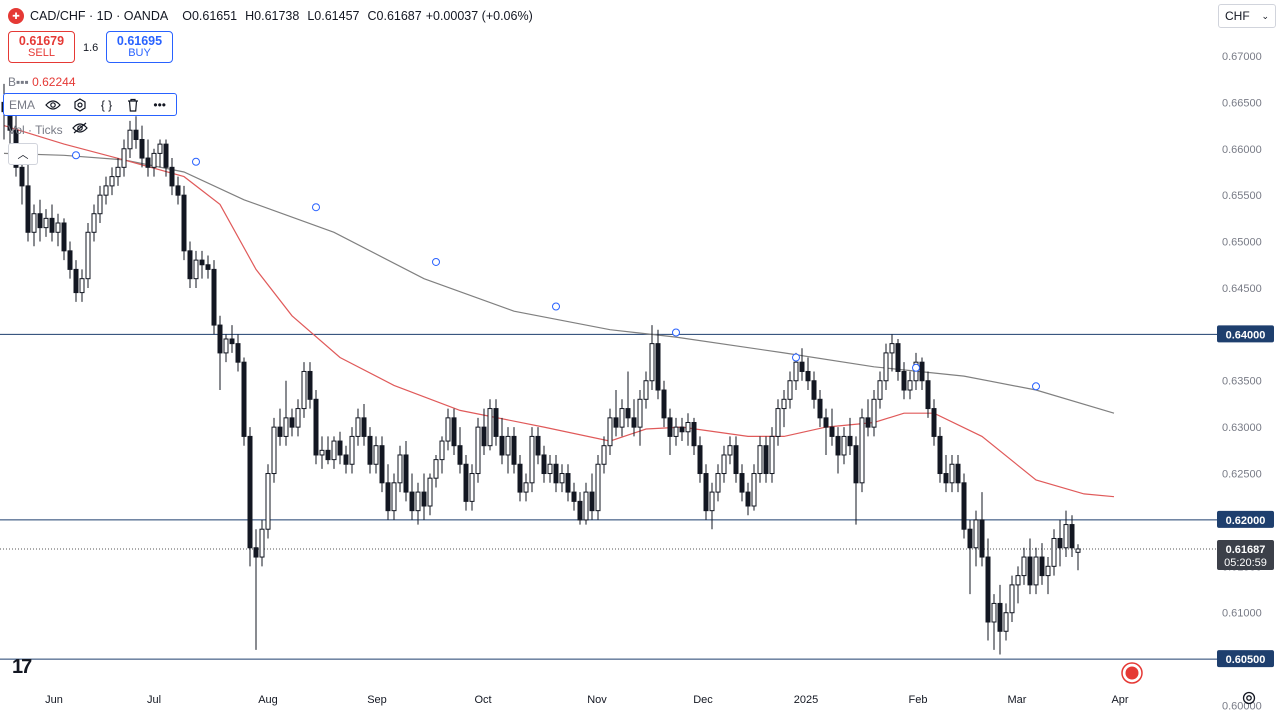 The width and height of the screenshot is (1283, 712). I want to click on eye-off-icon, so click(80, 129).